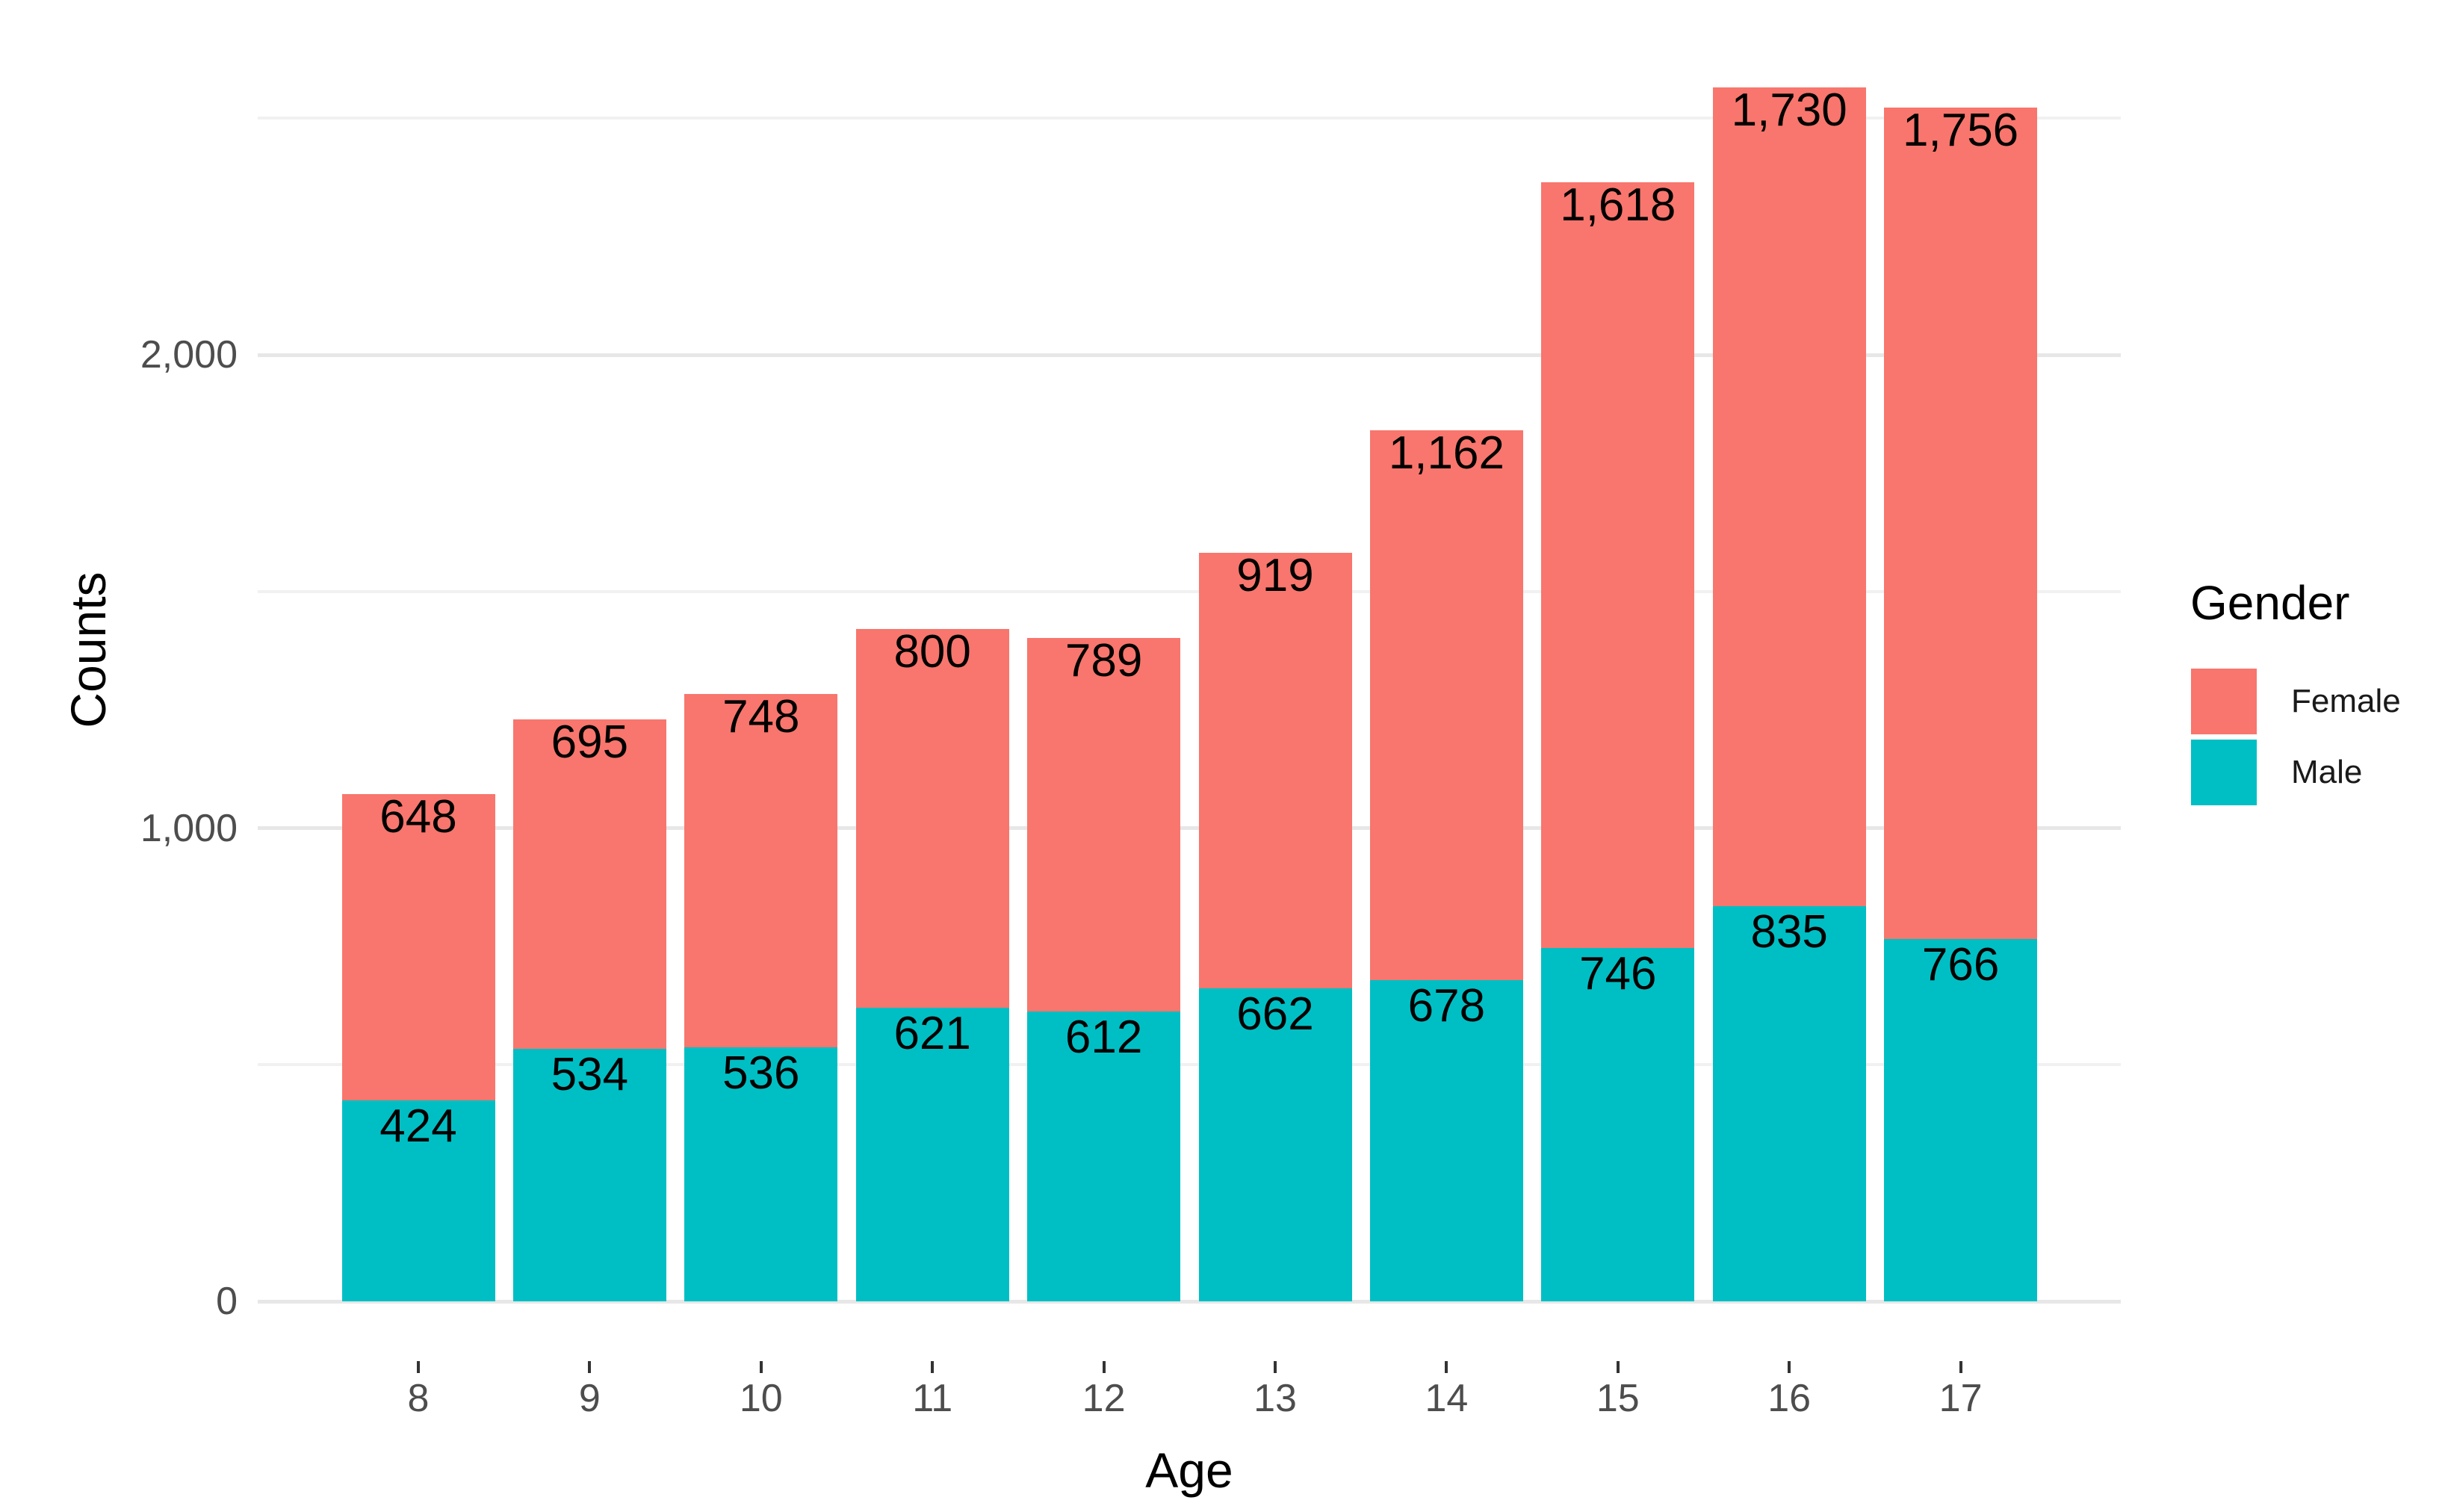  Describe the element at coordinates (1961, 1398) in the screenshot. I see `x-axis-tick-label: 17` at that location.